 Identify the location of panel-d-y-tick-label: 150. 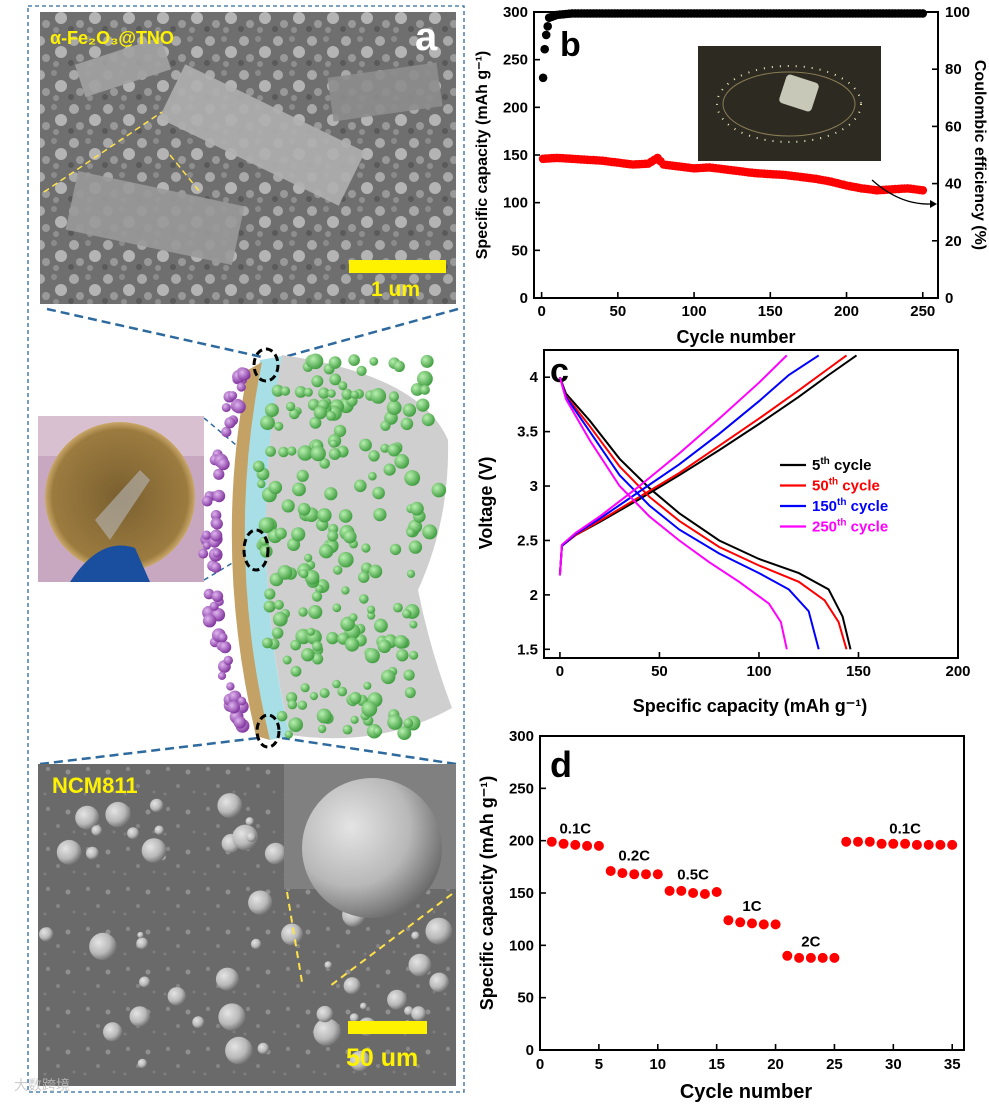
(521, 893).